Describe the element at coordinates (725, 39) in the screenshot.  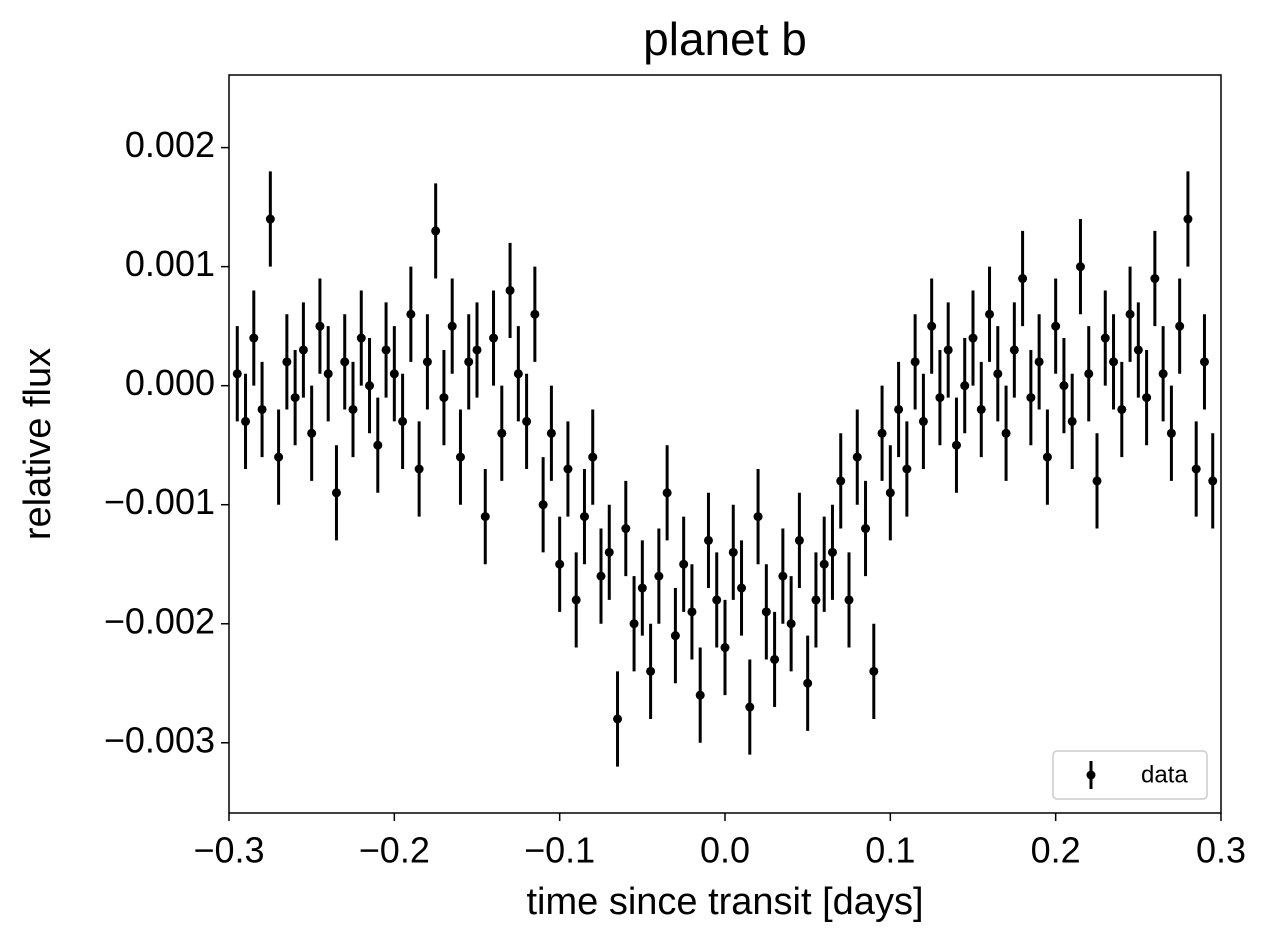
I see `chart-title: planet b` at that location.